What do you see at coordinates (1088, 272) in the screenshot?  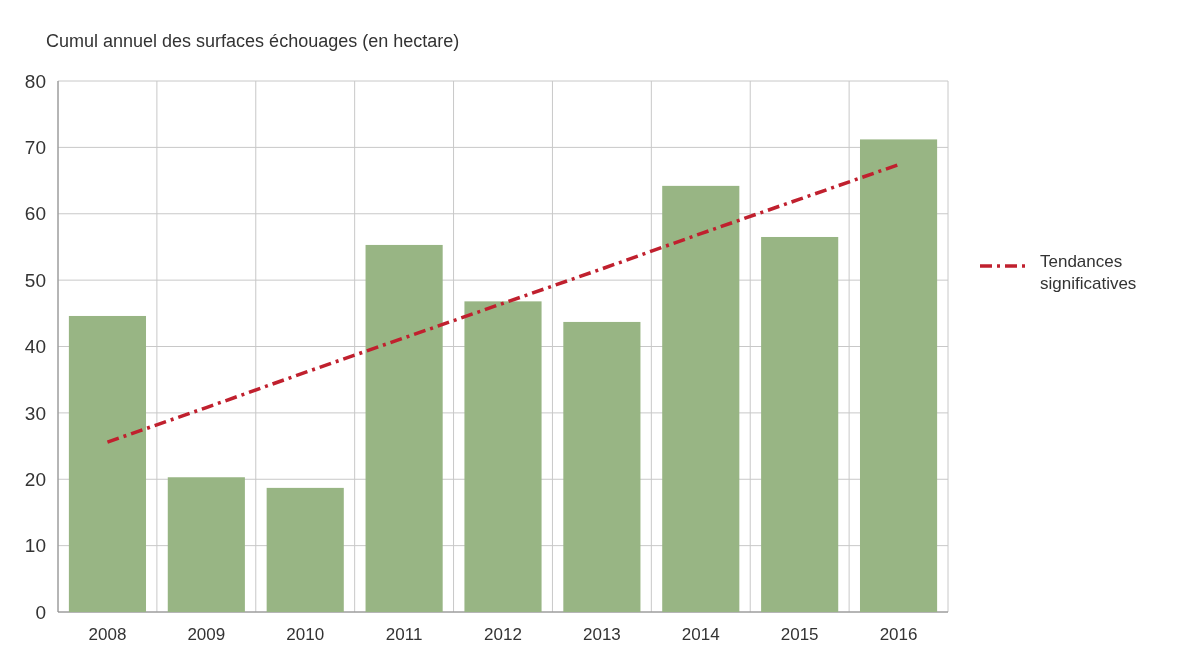 I see `legend-label: Tendances significatives` at bounding box center [1088, 272].